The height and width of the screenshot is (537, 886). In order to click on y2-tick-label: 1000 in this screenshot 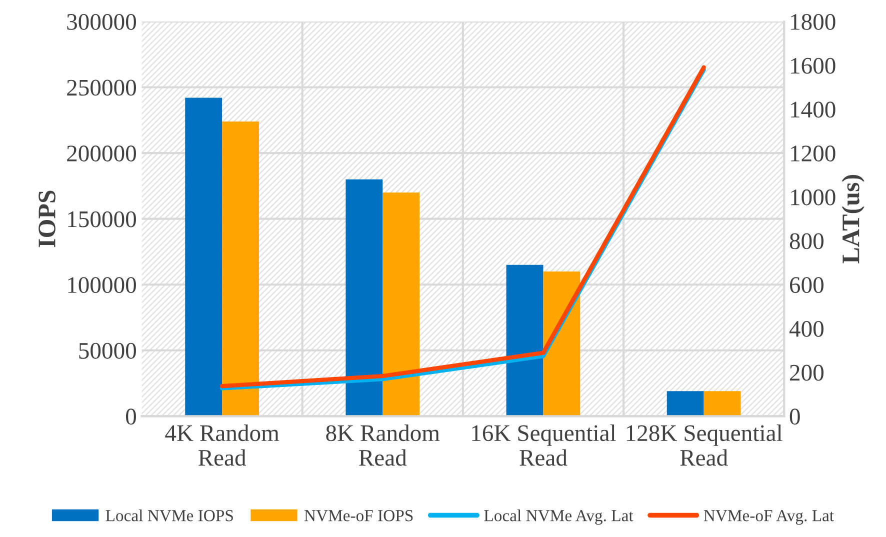, I will do `click(813, 197)`.